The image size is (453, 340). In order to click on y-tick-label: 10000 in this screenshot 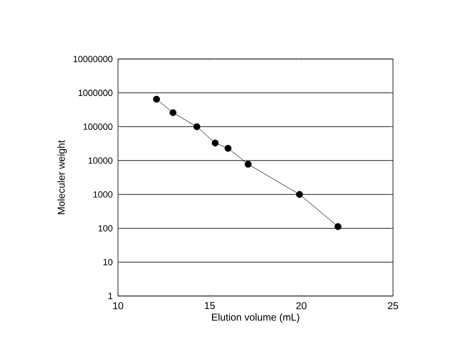, I will do `click(100, 160)`.